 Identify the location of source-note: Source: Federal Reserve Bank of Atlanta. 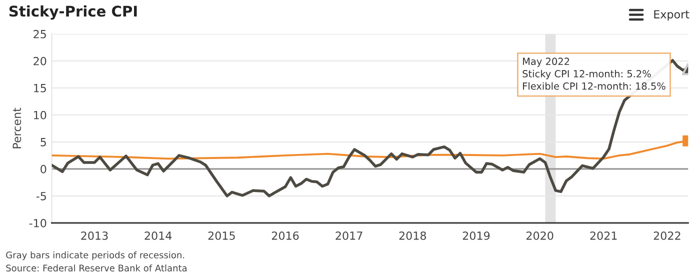
(96, 268).